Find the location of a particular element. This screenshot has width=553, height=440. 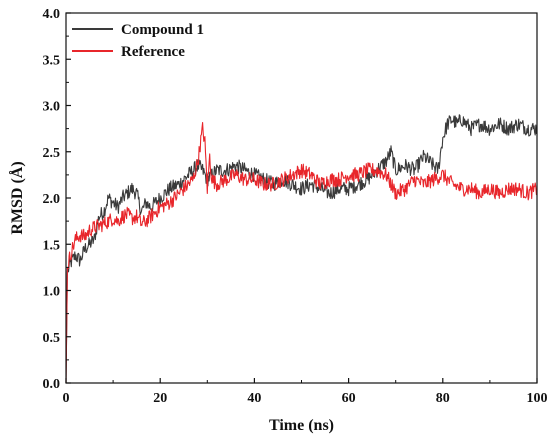

y-tick-label: 0.5 is located at coordinates (52, 338).